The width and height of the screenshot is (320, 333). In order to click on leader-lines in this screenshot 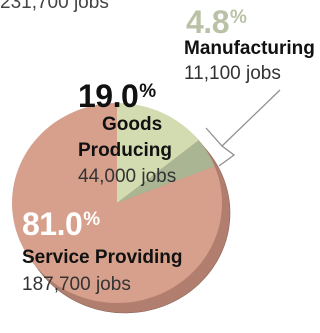, I will do `click(243, 128)`.